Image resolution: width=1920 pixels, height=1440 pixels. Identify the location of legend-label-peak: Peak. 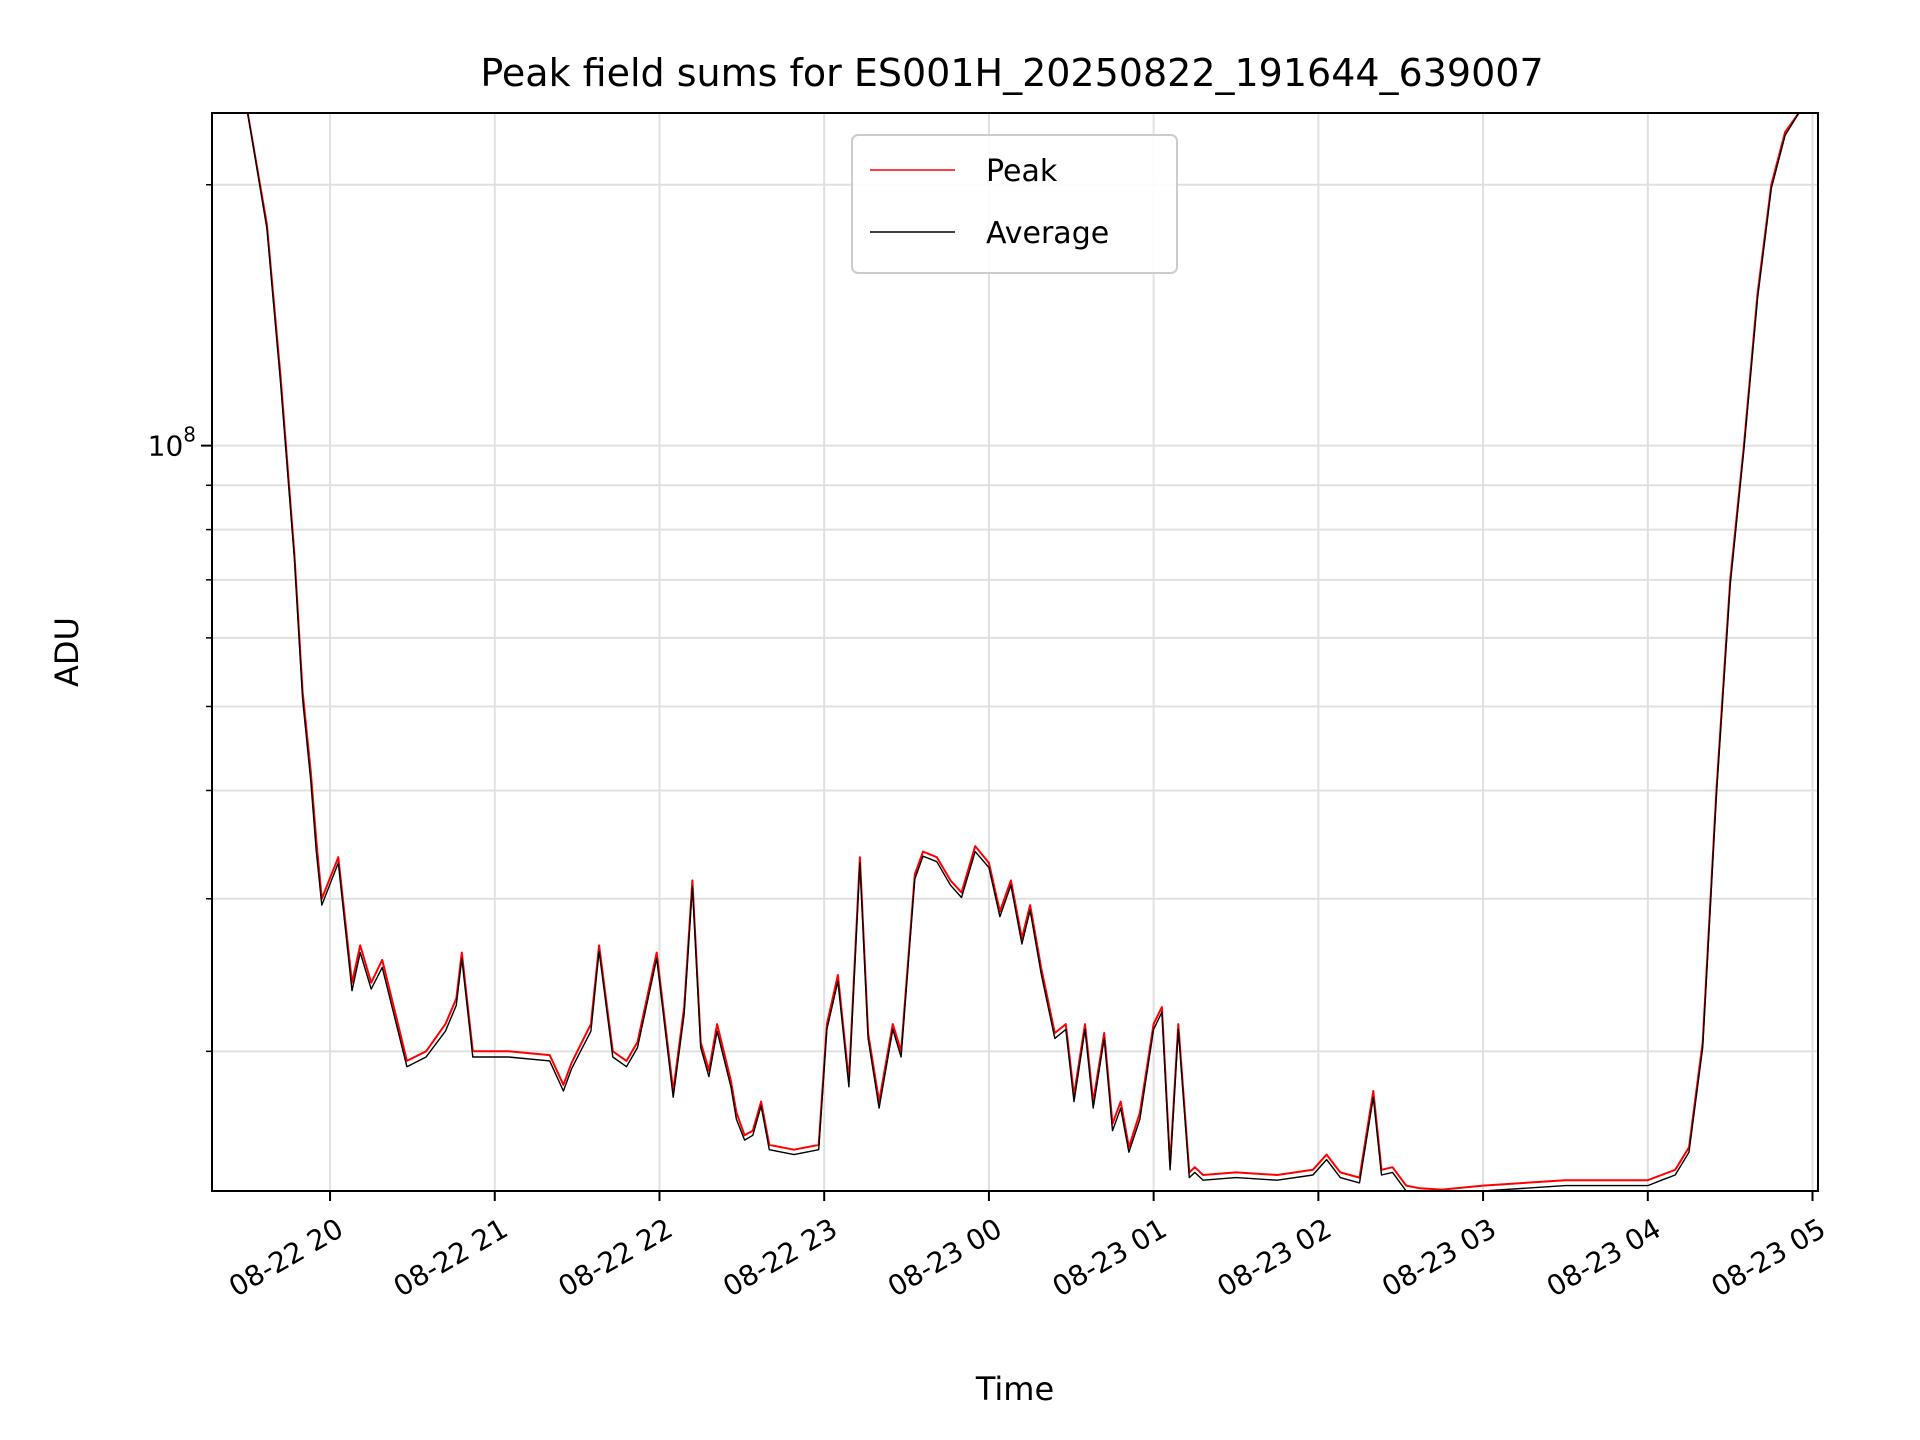
(1022, 171).